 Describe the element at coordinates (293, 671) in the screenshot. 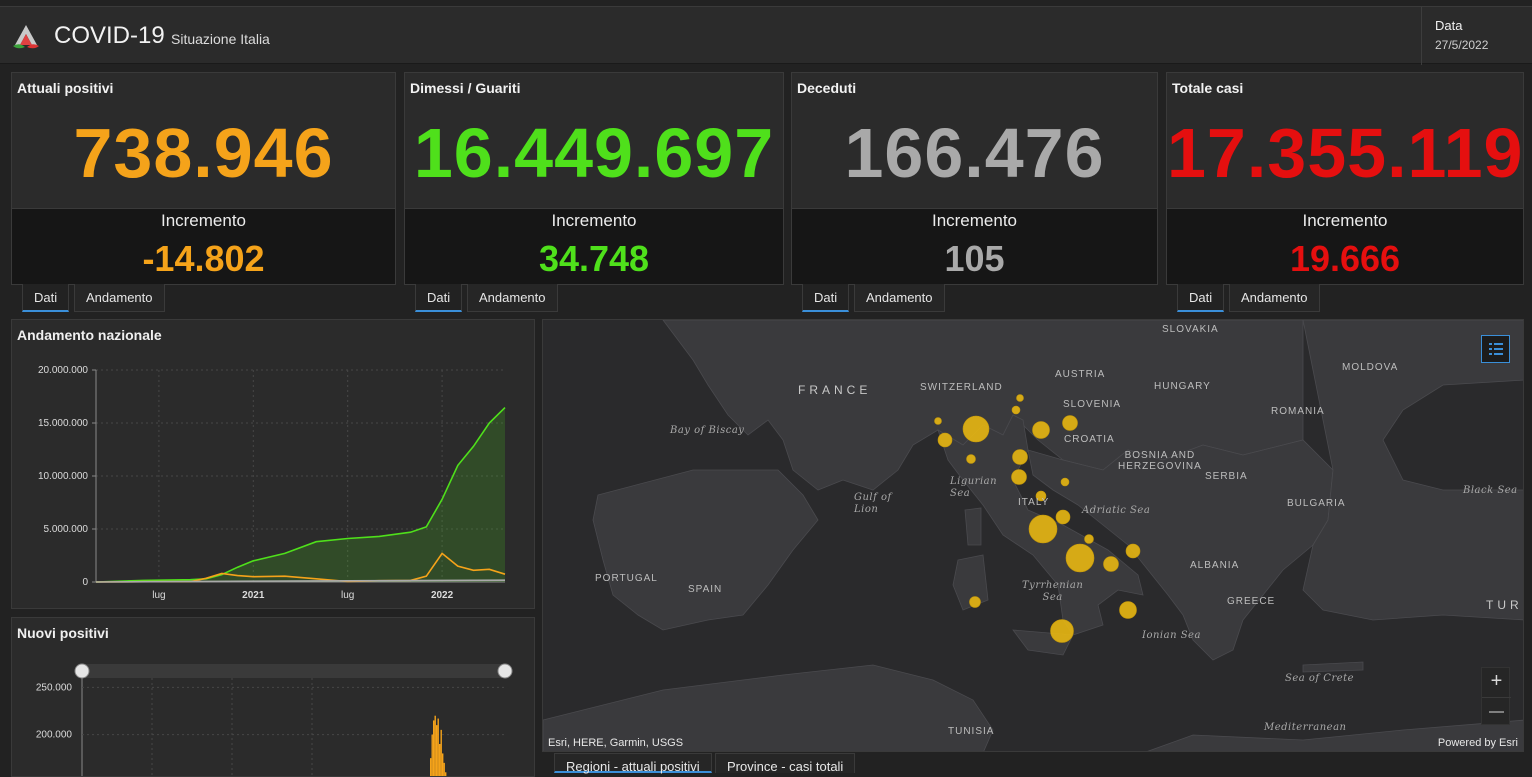

I see `range-slider-track` at that location.